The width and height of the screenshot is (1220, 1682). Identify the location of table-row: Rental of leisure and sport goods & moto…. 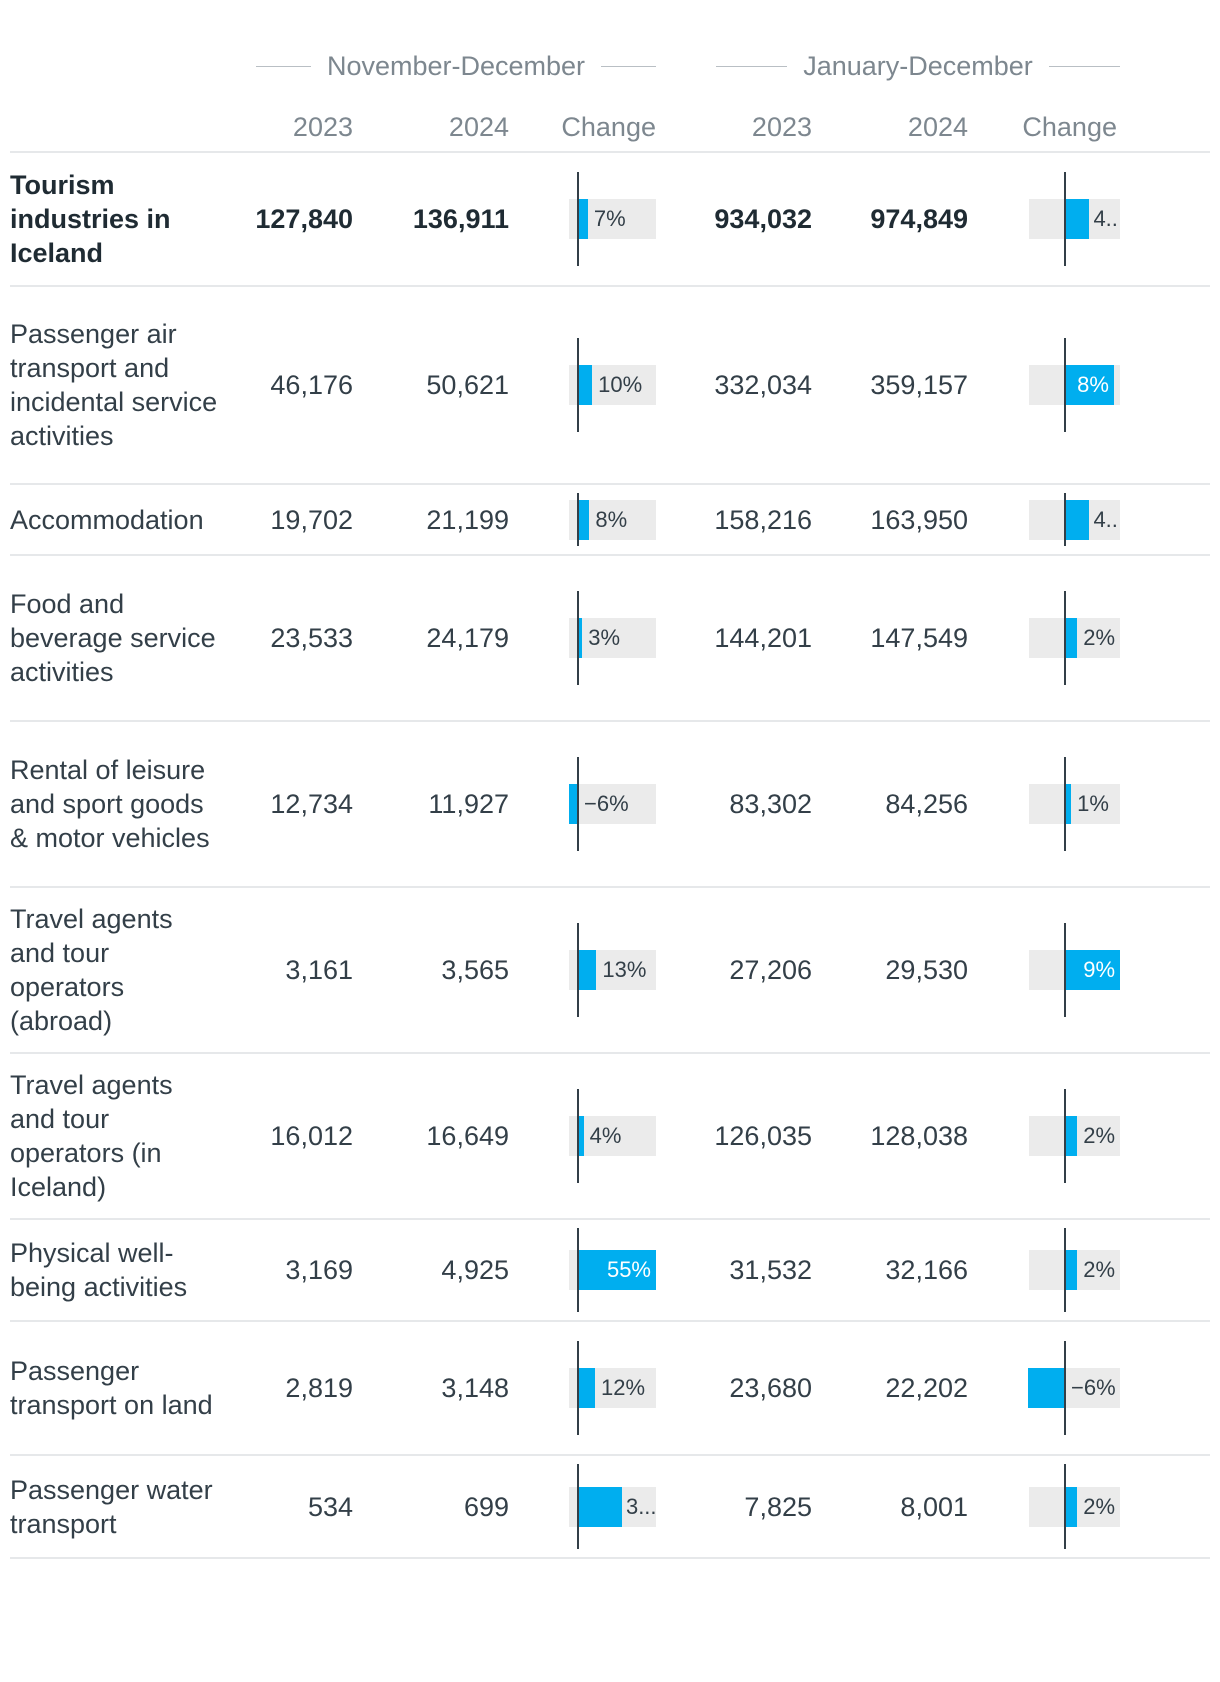
(610, 804).